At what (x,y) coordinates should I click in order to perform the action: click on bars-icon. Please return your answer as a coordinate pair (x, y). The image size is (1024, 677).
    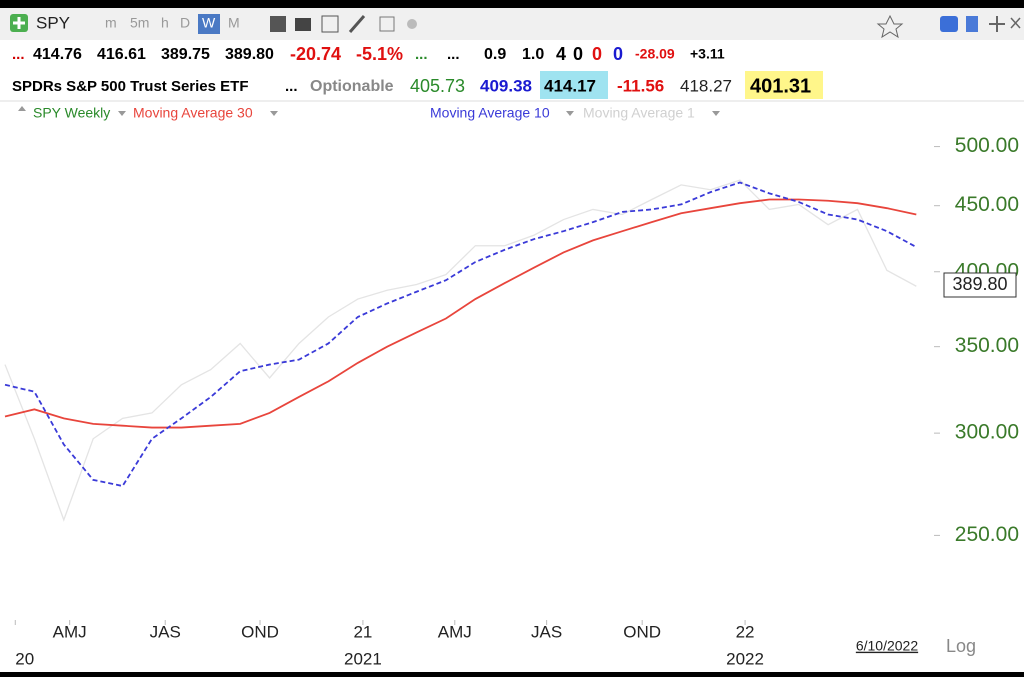
    Looking at the image, I should click on (303, 24).